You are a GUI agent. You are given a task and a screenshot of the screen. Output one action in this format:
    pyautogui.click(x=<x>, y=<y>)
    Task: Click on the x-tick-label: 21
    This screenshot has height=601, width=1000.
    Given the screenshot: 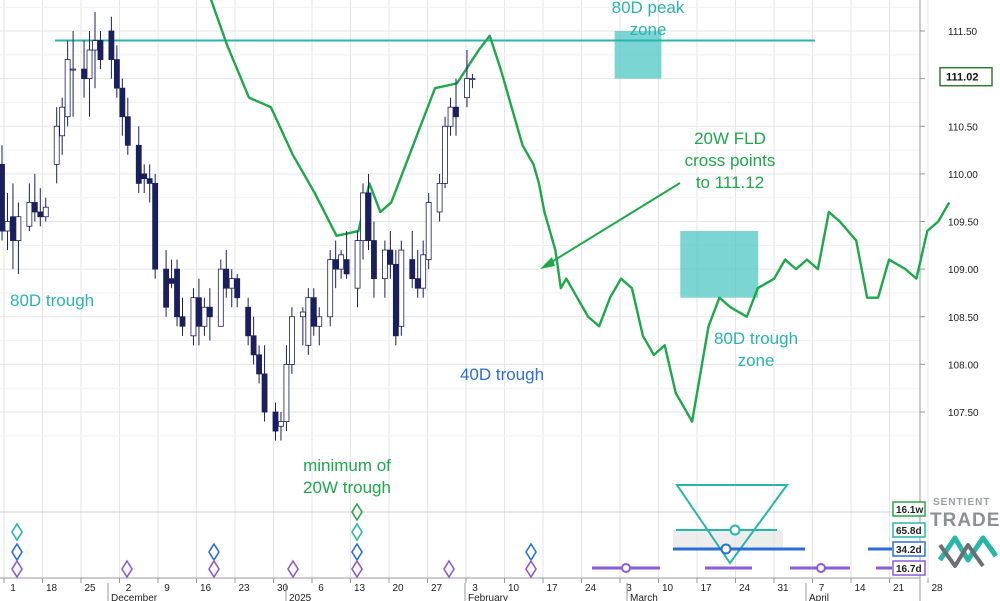 What is the action you would take?
    pyautogui.click(x=899, y=588)
    